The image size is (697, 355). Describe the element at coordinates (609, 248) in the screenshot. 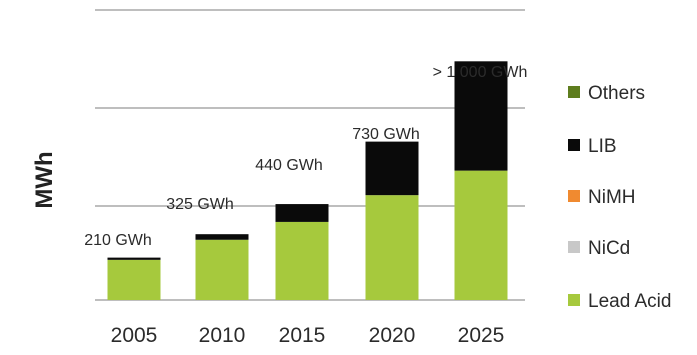

I see `legend-label-nicd: NiCd` at that location.